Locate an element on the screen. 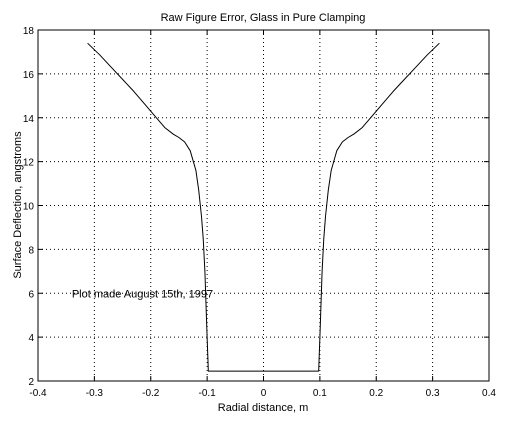 The width and height of the screenshot is (517, 421). y-tick-label: 4 is located at coordinates (31, 338).